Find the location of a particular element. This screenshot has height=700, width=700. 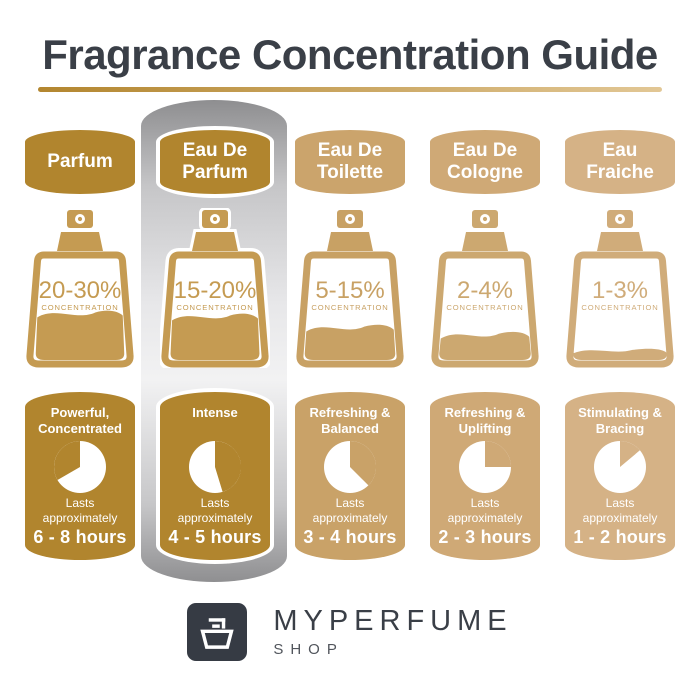

duration-text: 3 - 4 hours is located at coordinates (350, 537).